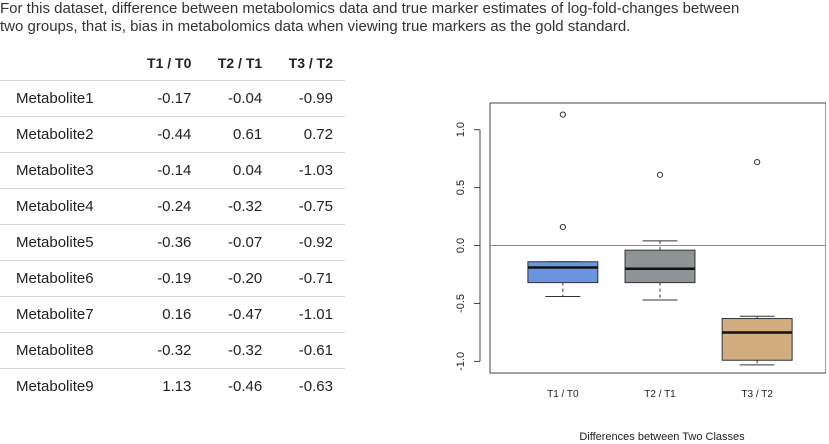  I want to click on table-cell: 0.04, so click(239, 170).